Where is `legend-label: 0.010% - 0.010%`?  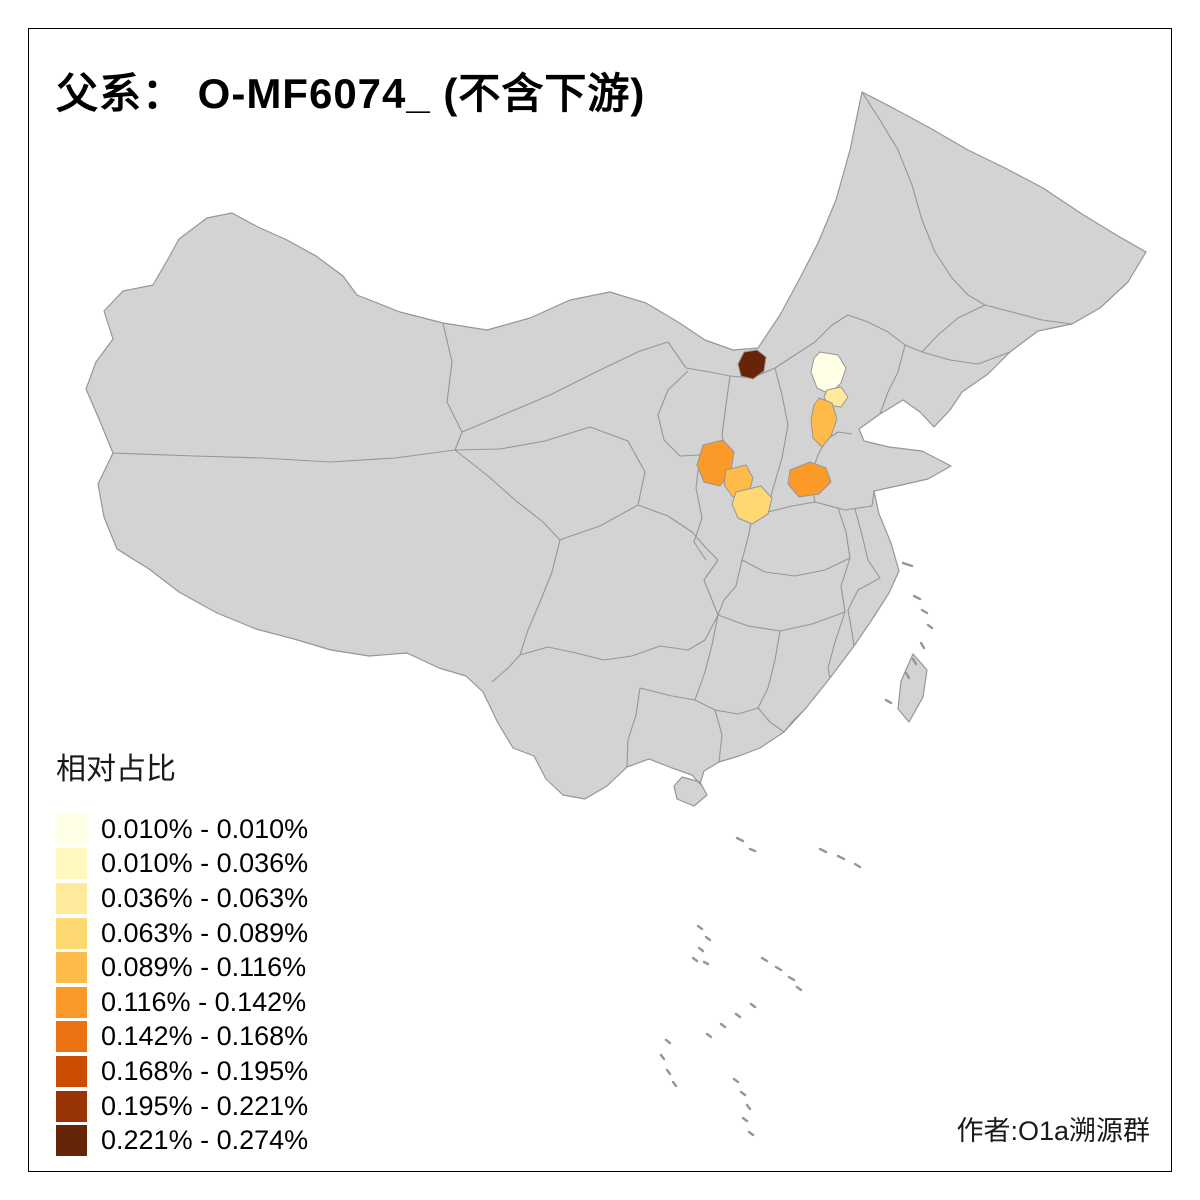
legend-label: 0.010% - 0.010% is located at coordinates (205, 828).